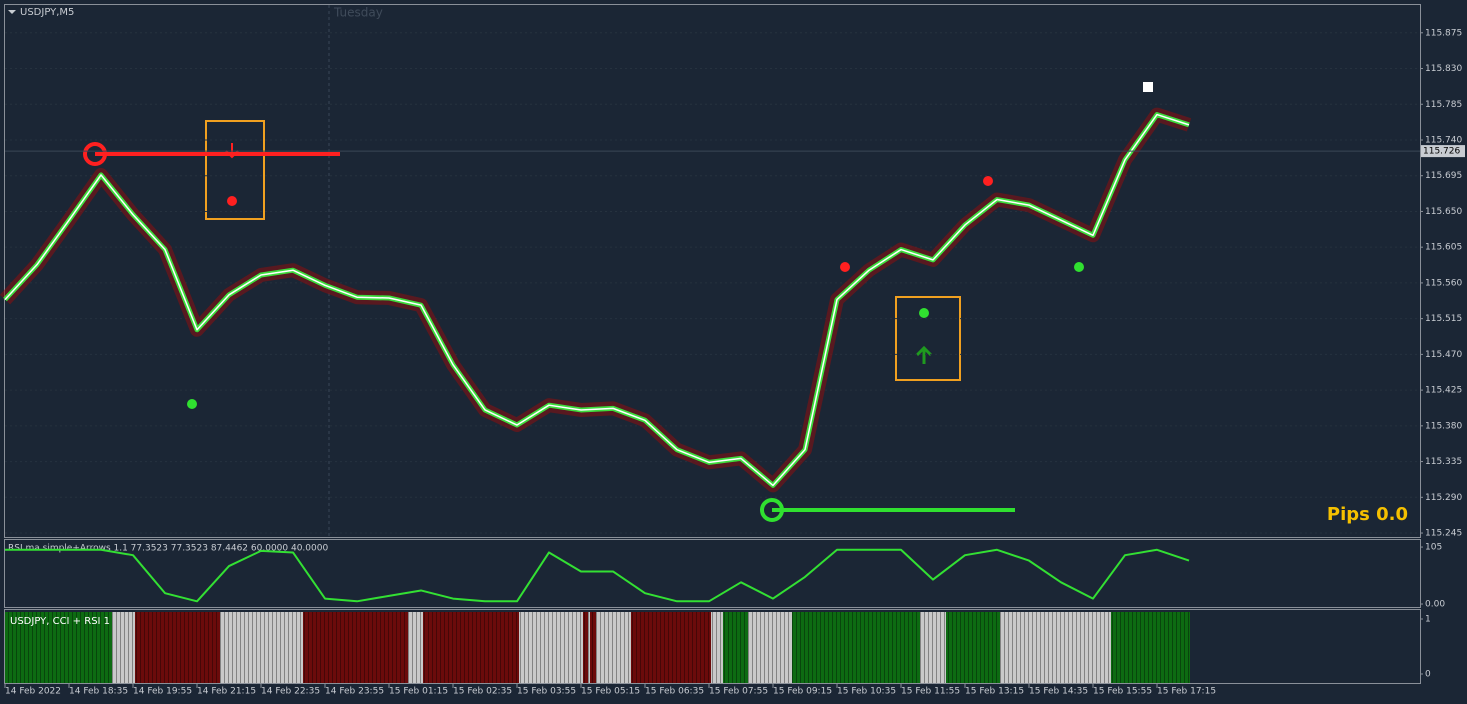 Image resolution: width=1467 pixels, height=704 pixels. Describe the element at coordinates (162, 692) in the screenshot. I see `x-tick-label: 14 Feb 19:55` at that location.